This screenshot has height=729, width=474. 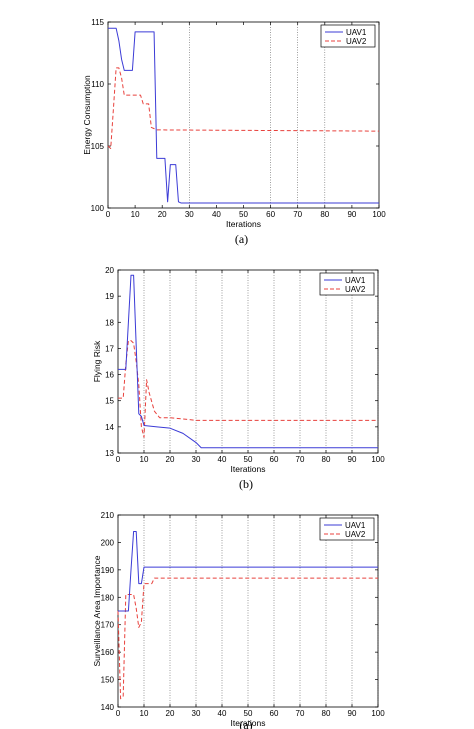 I want to click on y-tick-label: 105, so click(x=98, y=146).